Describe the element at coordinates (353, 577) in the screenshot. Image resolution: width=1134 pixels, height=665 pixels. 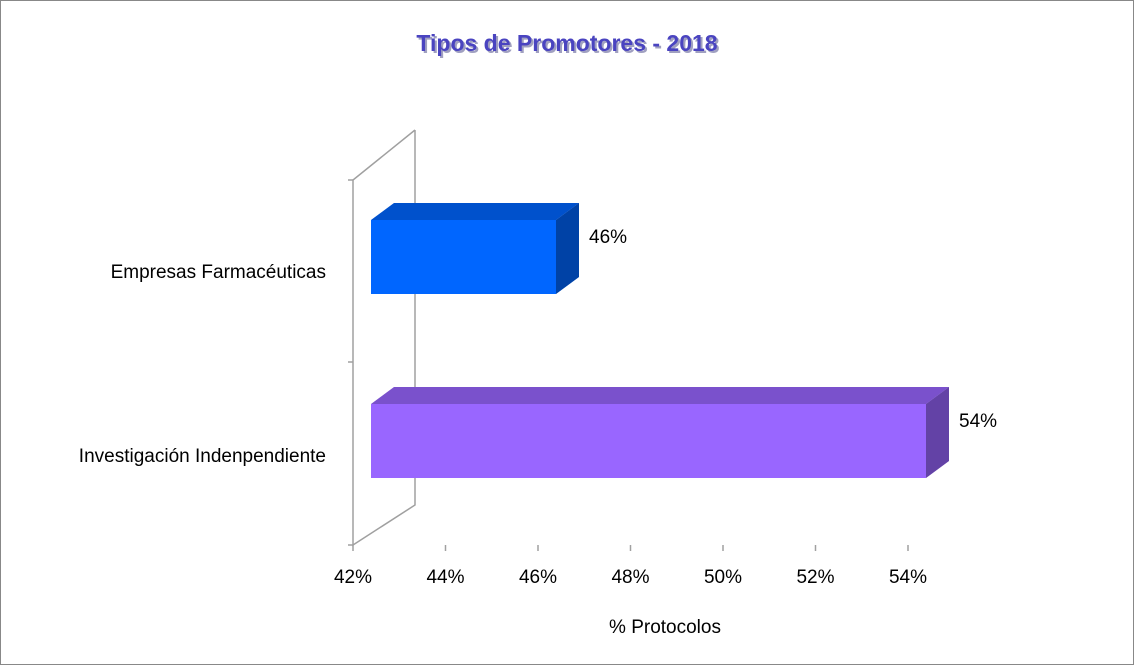
I see `x-tick-label: 42%` at that location.